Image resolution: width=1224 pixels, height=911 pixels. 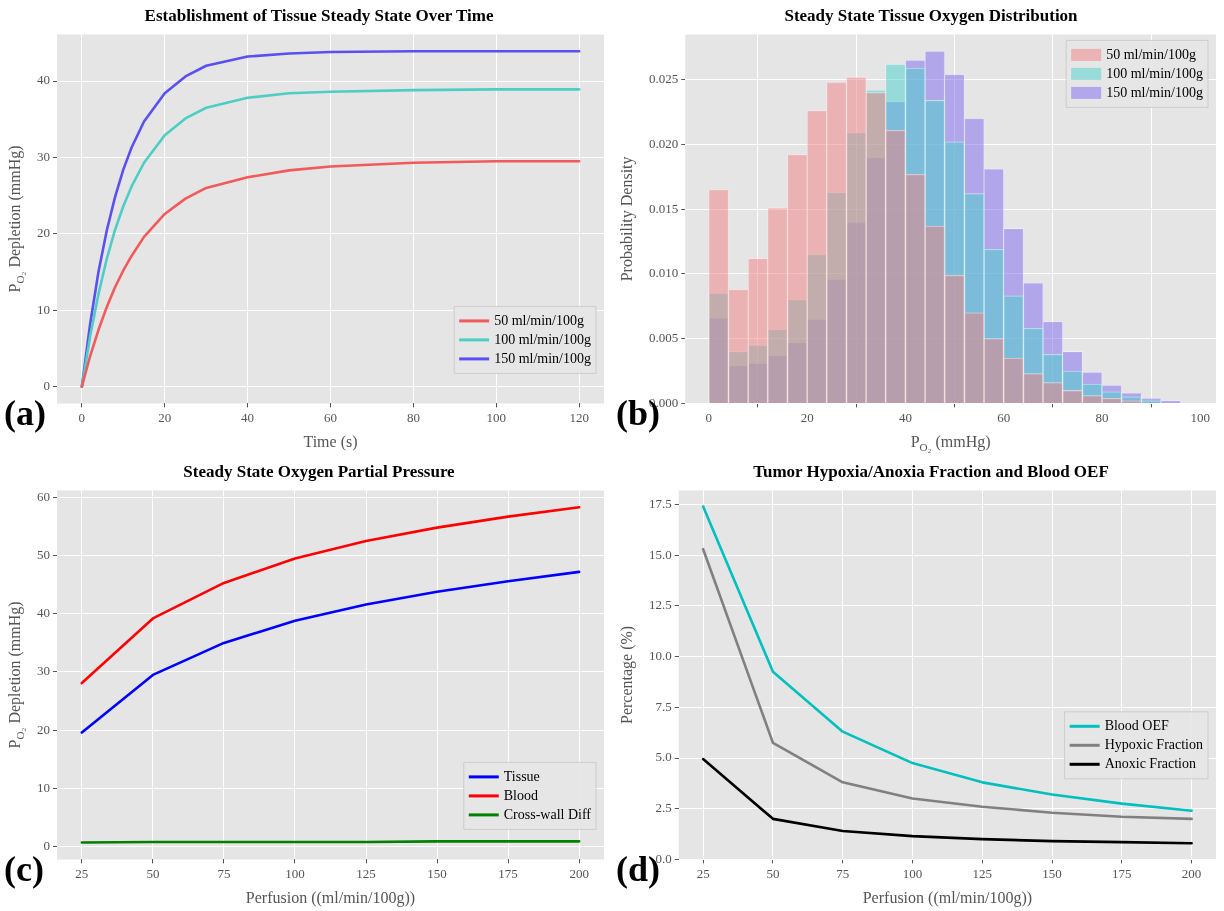 I want to click on y-tick-label: 15.0, so click(x=660, y=554).